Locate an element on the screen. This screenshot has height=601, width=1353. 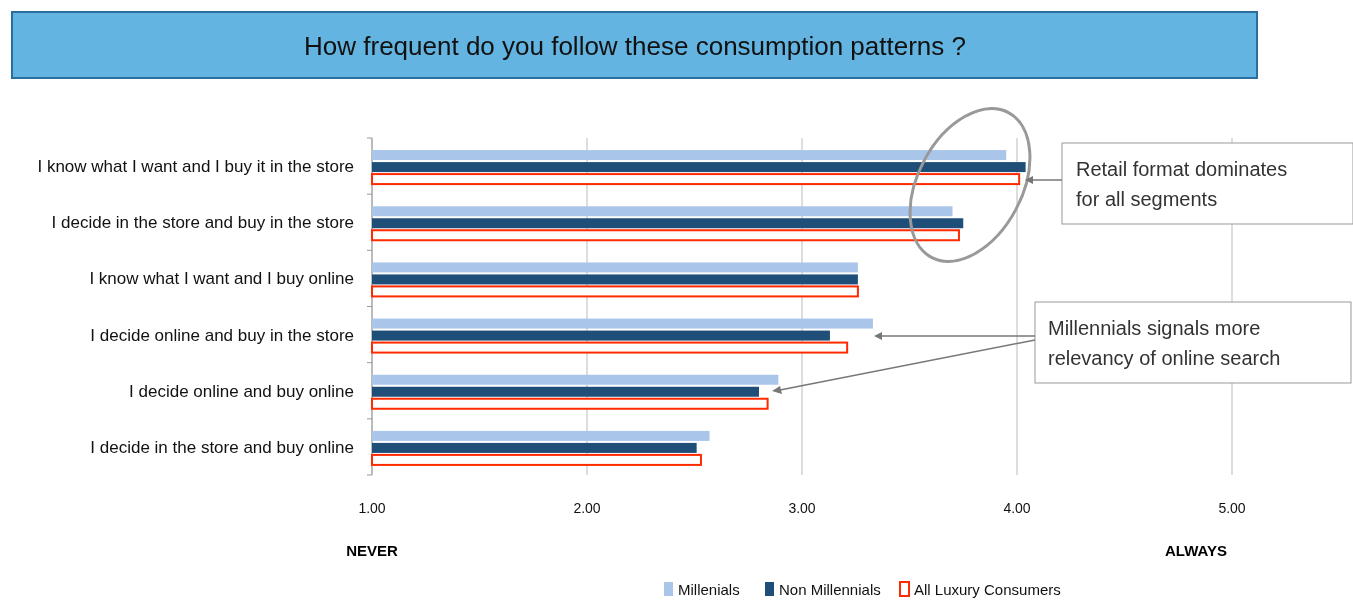
legend-label: Non Millennials is located at coordinates (830, 589).